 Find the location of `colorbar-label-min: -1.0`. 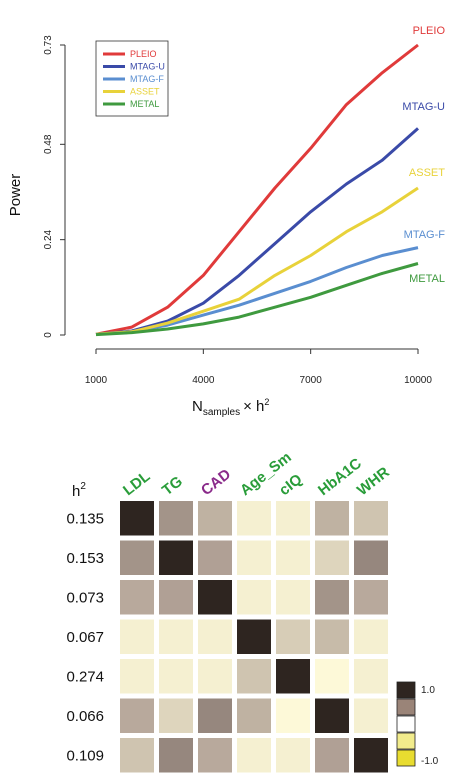

colorbar-label-min: -1.0 is located at coordinates (430, 761).